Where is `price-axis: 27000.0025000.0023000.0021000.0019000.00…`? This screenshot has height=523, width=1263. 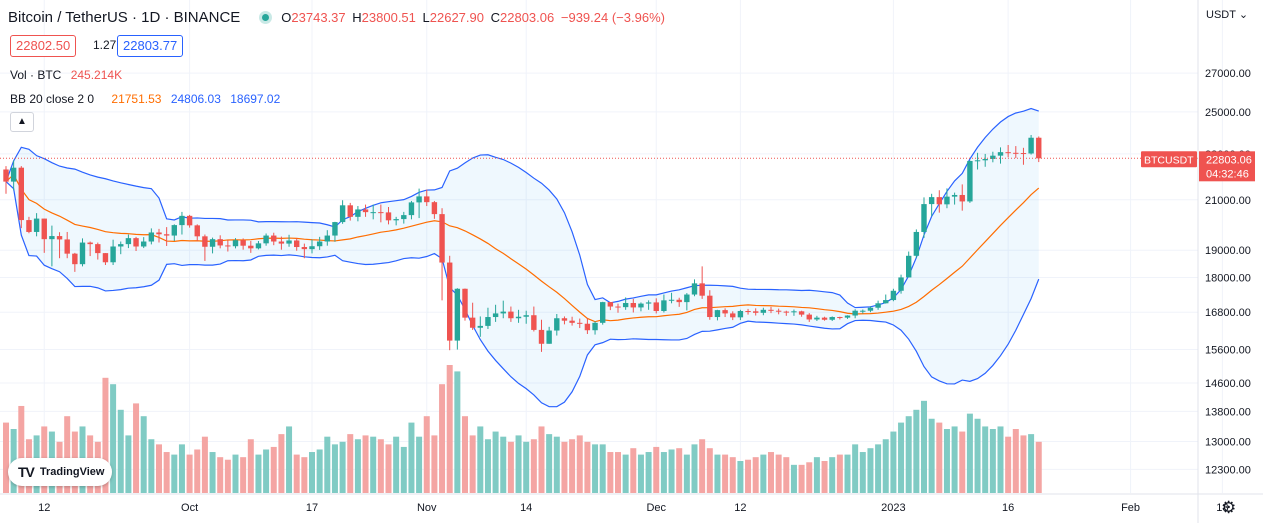 price-axis: 27000.0025000.0023000.0021000.0019000.00… is located at coordinates (1198, 261).